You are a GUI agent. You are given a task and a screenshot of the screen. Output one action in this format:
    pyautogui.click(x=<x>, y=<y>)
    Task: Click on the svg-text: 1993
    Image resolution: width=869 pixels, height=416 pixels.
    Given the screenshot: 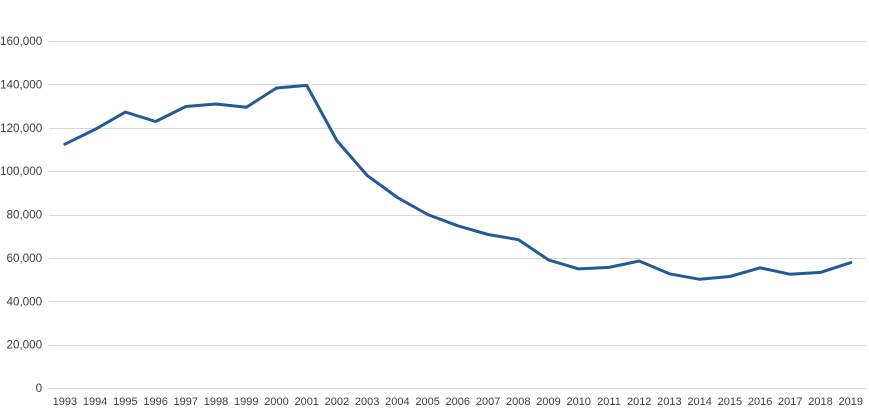 What is the action you would take?
    pyautogui.click(x=65, y=402)
    